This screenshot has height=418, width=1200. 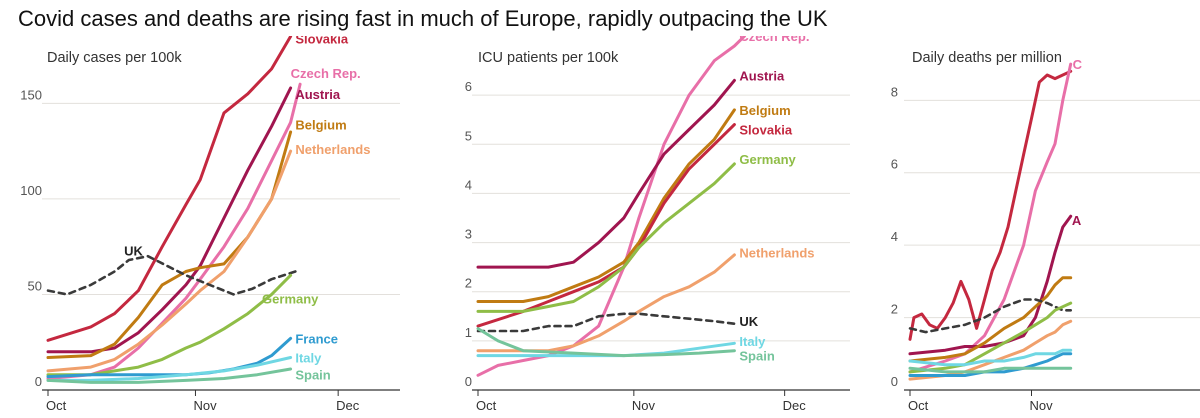 I want to click on series-label: A, so click(x=1077, y=220).